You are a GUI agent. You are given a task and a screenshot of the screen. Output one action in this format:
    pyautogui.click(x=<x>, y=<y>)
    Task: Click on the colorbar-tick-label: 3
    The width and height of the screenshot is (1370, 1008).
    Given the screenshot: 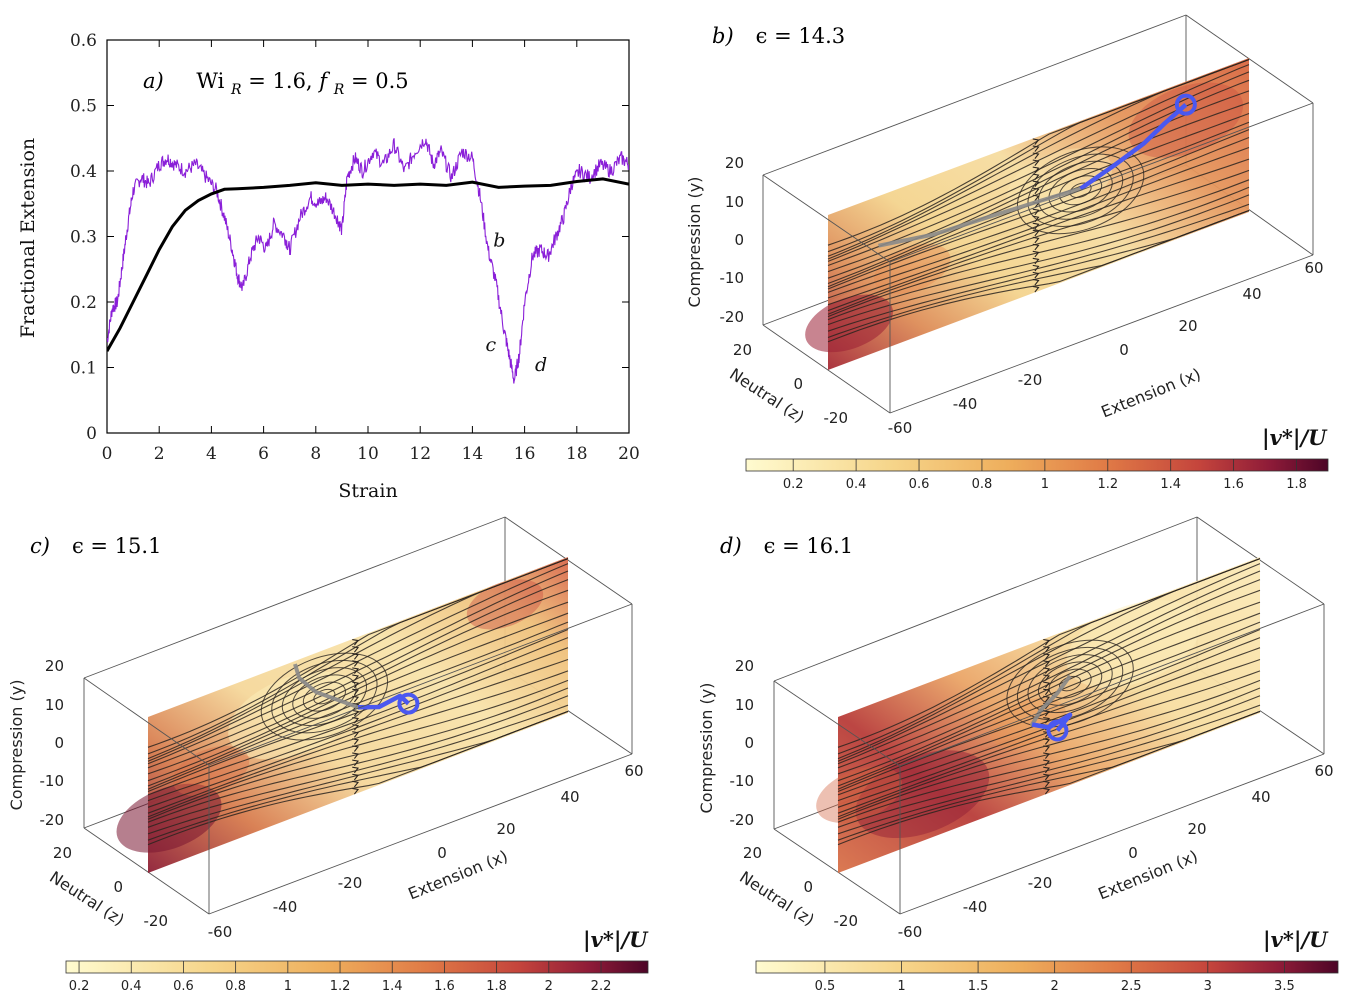 What is the action you would take?
    pyautogui.click(x=1208, y=986)
    